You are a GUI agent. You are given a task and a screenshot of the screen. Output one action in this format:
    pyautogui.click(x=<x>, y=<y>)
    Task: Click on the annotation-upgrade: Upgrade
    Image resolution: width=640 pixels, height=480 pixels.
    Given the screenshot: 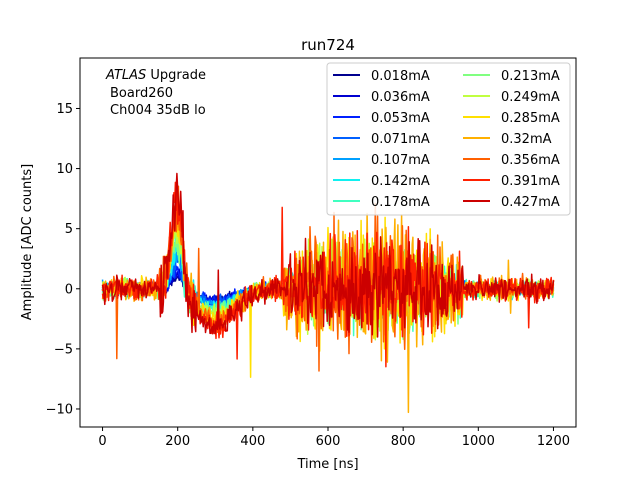 What is the action you would take?
    pyautogui.click(x=176, y=75)
    